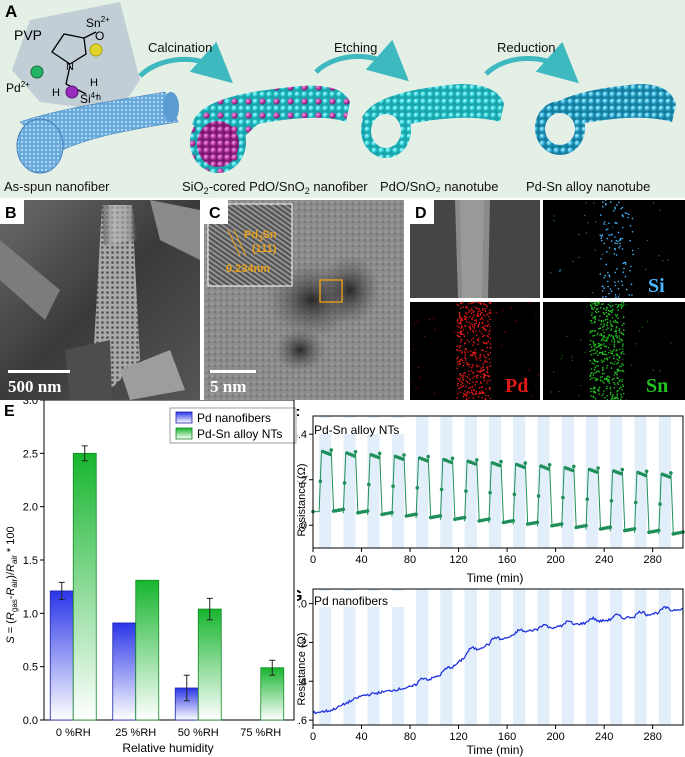 The height and width of the screenshot is (757, 685). What do you see at coordinates (604, 737) in the screenshot?
I see `x-tick-label: 240` at bounding box center [604, 737].